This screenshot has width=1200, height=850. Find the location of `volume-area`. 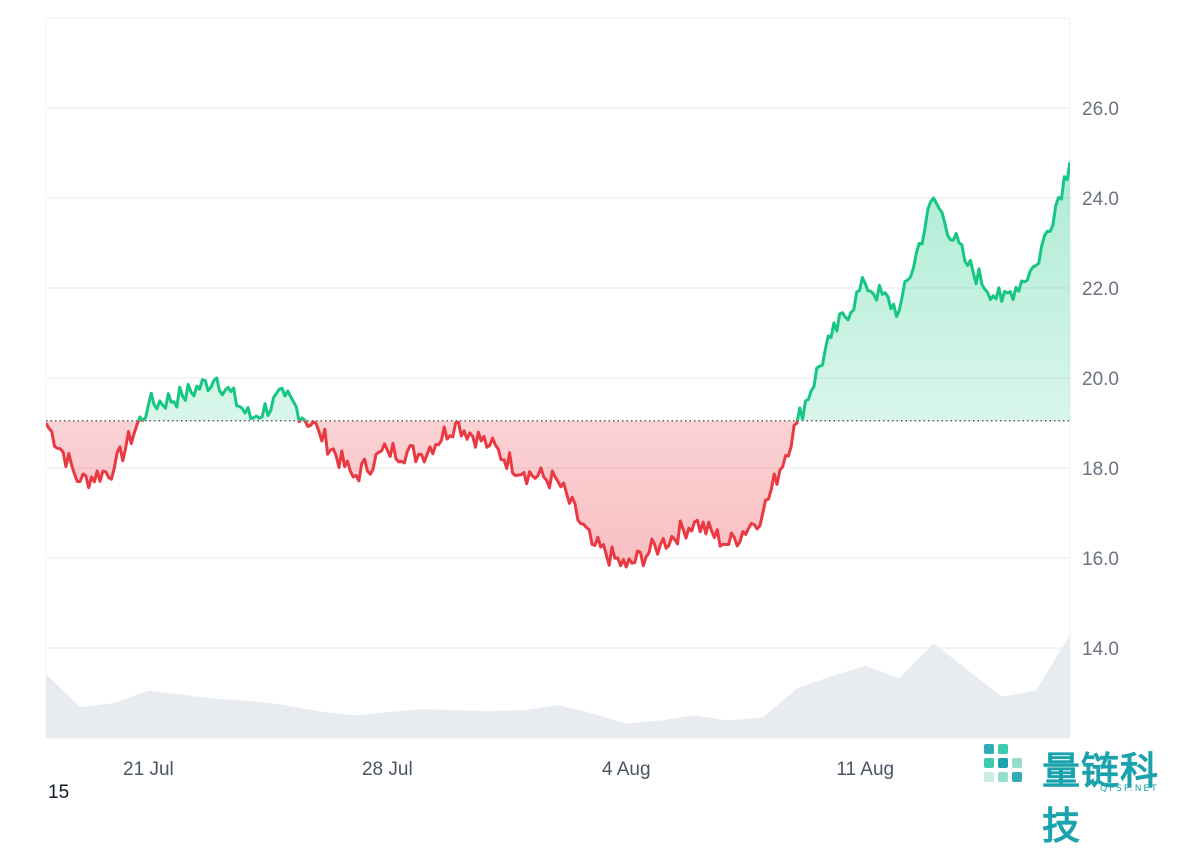

volume-area is located at coordinates (558, 686).